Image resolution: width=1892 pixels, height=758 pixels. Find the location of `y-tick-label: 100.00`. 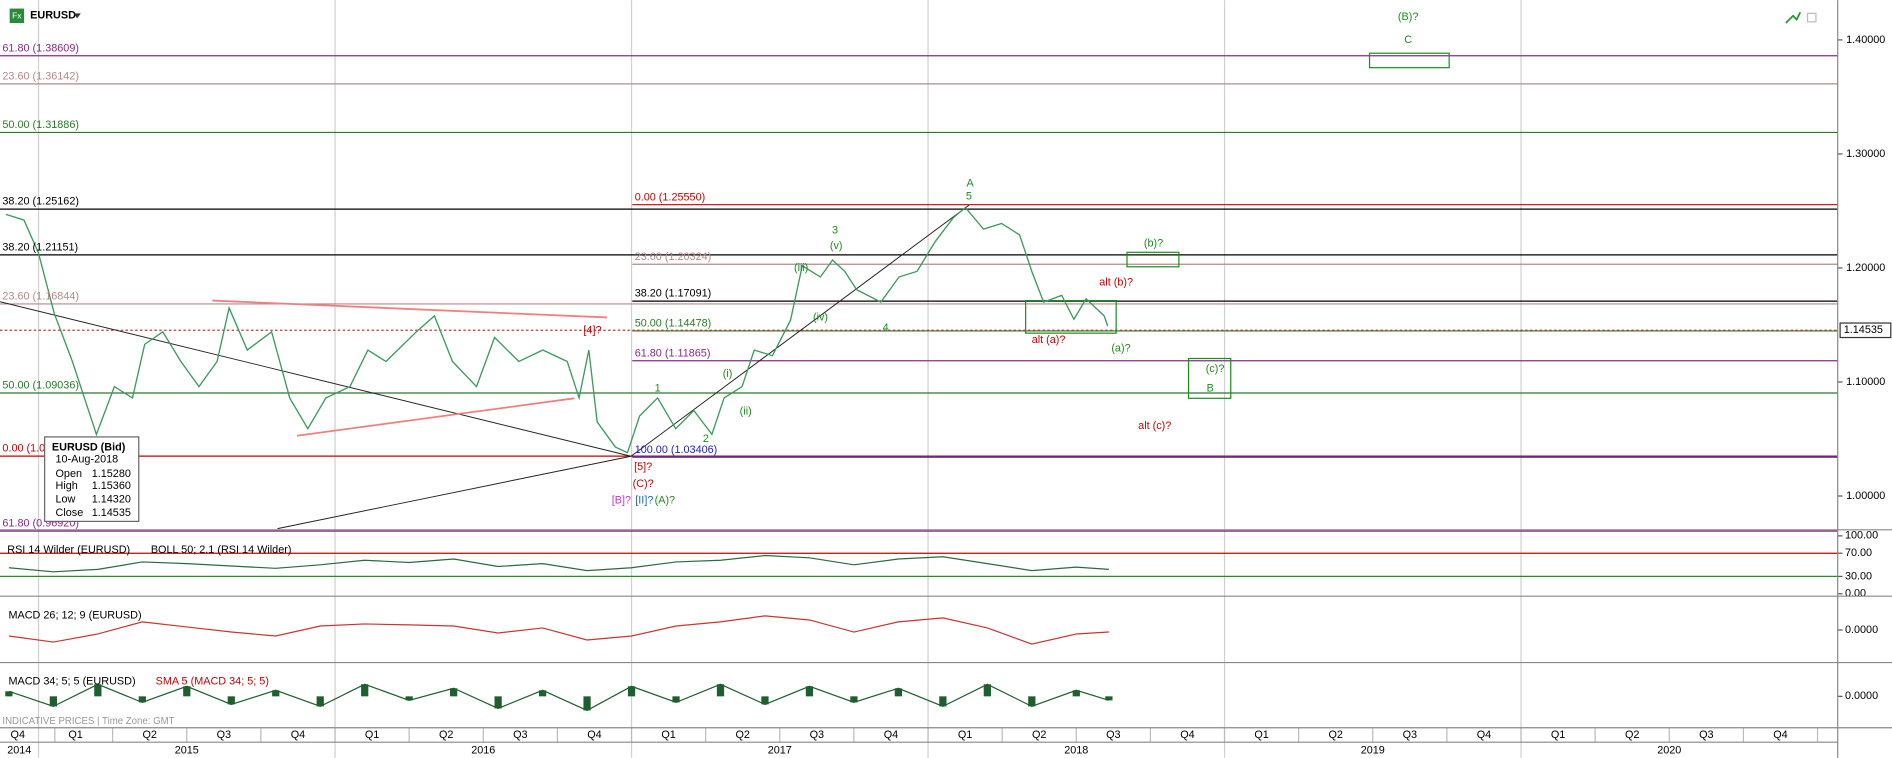

y-tick-label: 100.00 is located at coordinates (1861, 536).